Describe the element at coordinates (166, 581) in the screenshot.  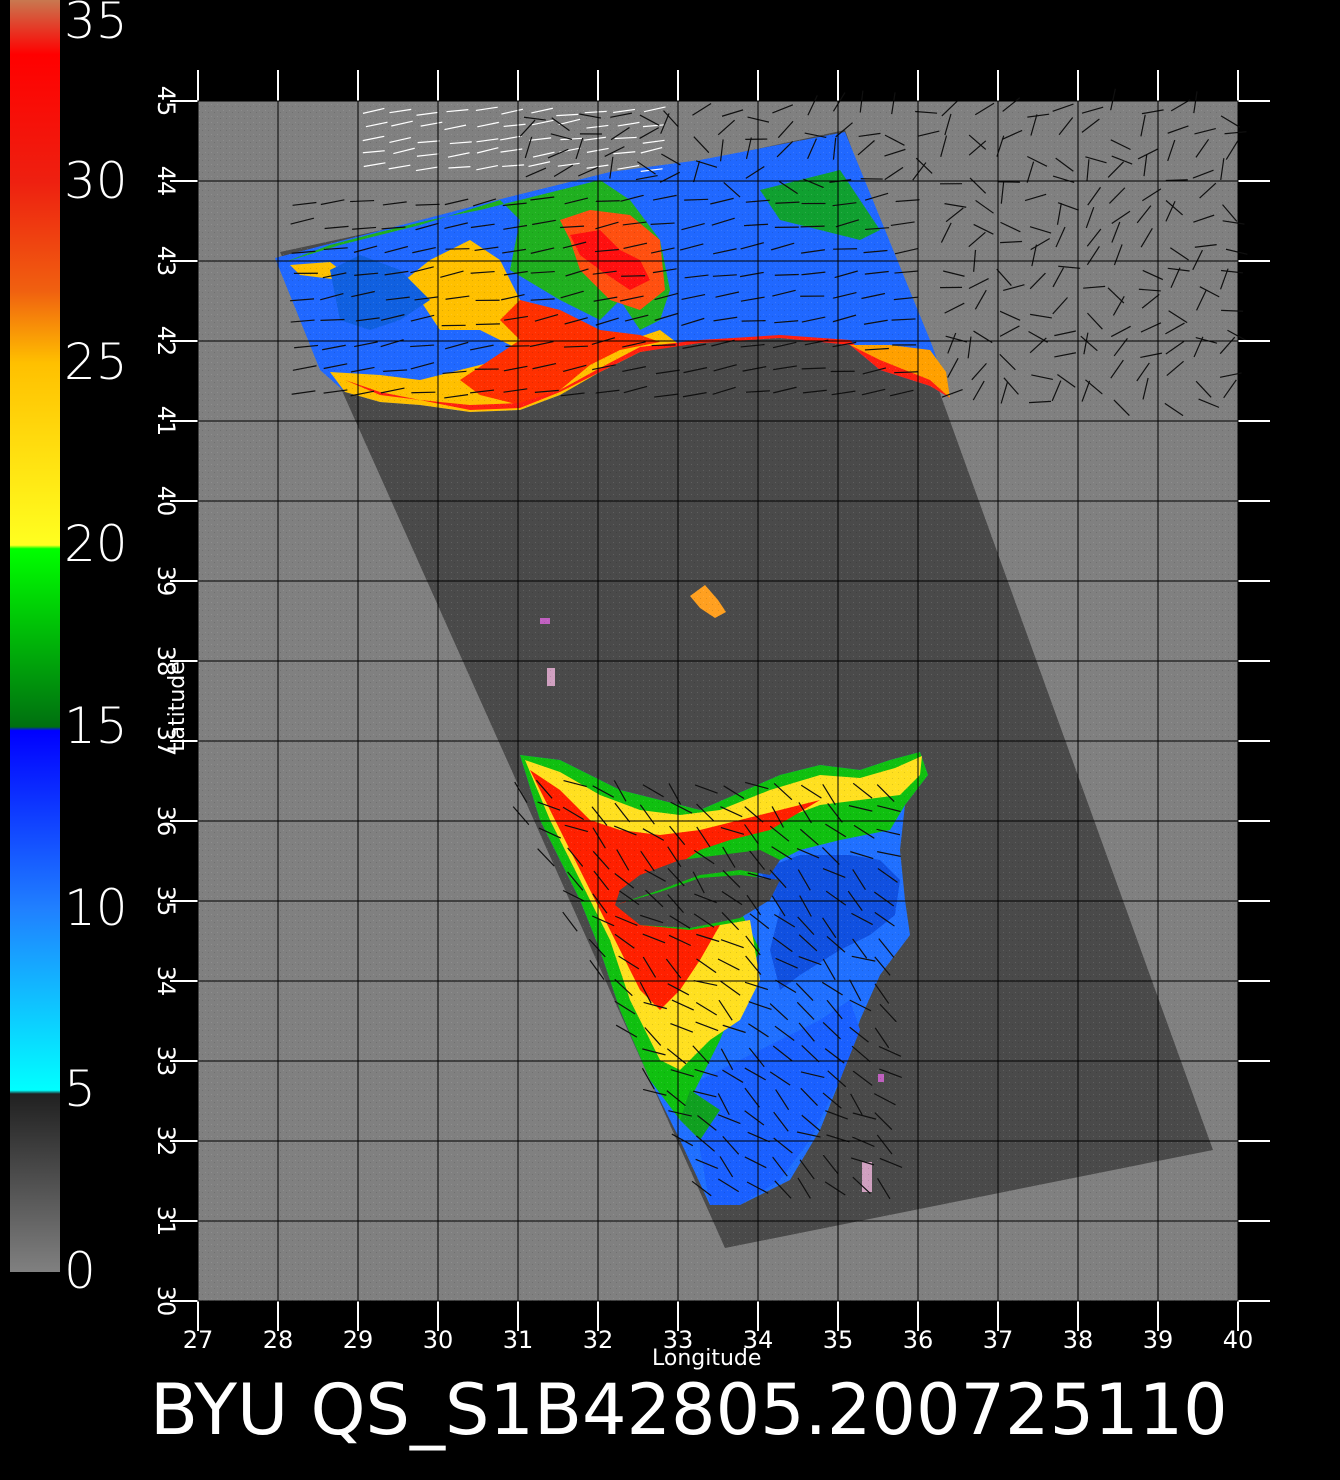
I see `latitude-tick-label: 39` at that location.